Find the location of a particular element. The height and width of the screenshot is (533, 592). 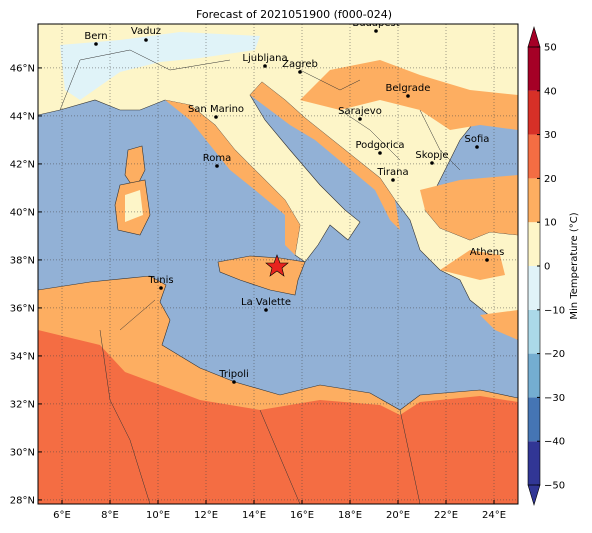

y-tick-label: 46°N is located at coordinates (22, 68).